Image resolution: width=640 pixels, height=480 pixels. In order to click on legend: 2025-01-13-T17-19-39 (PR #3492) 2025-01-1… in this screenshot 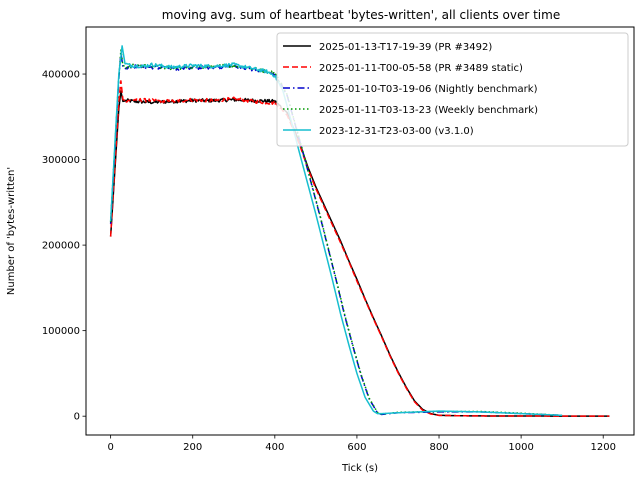, I will do `click(452, 89)`.